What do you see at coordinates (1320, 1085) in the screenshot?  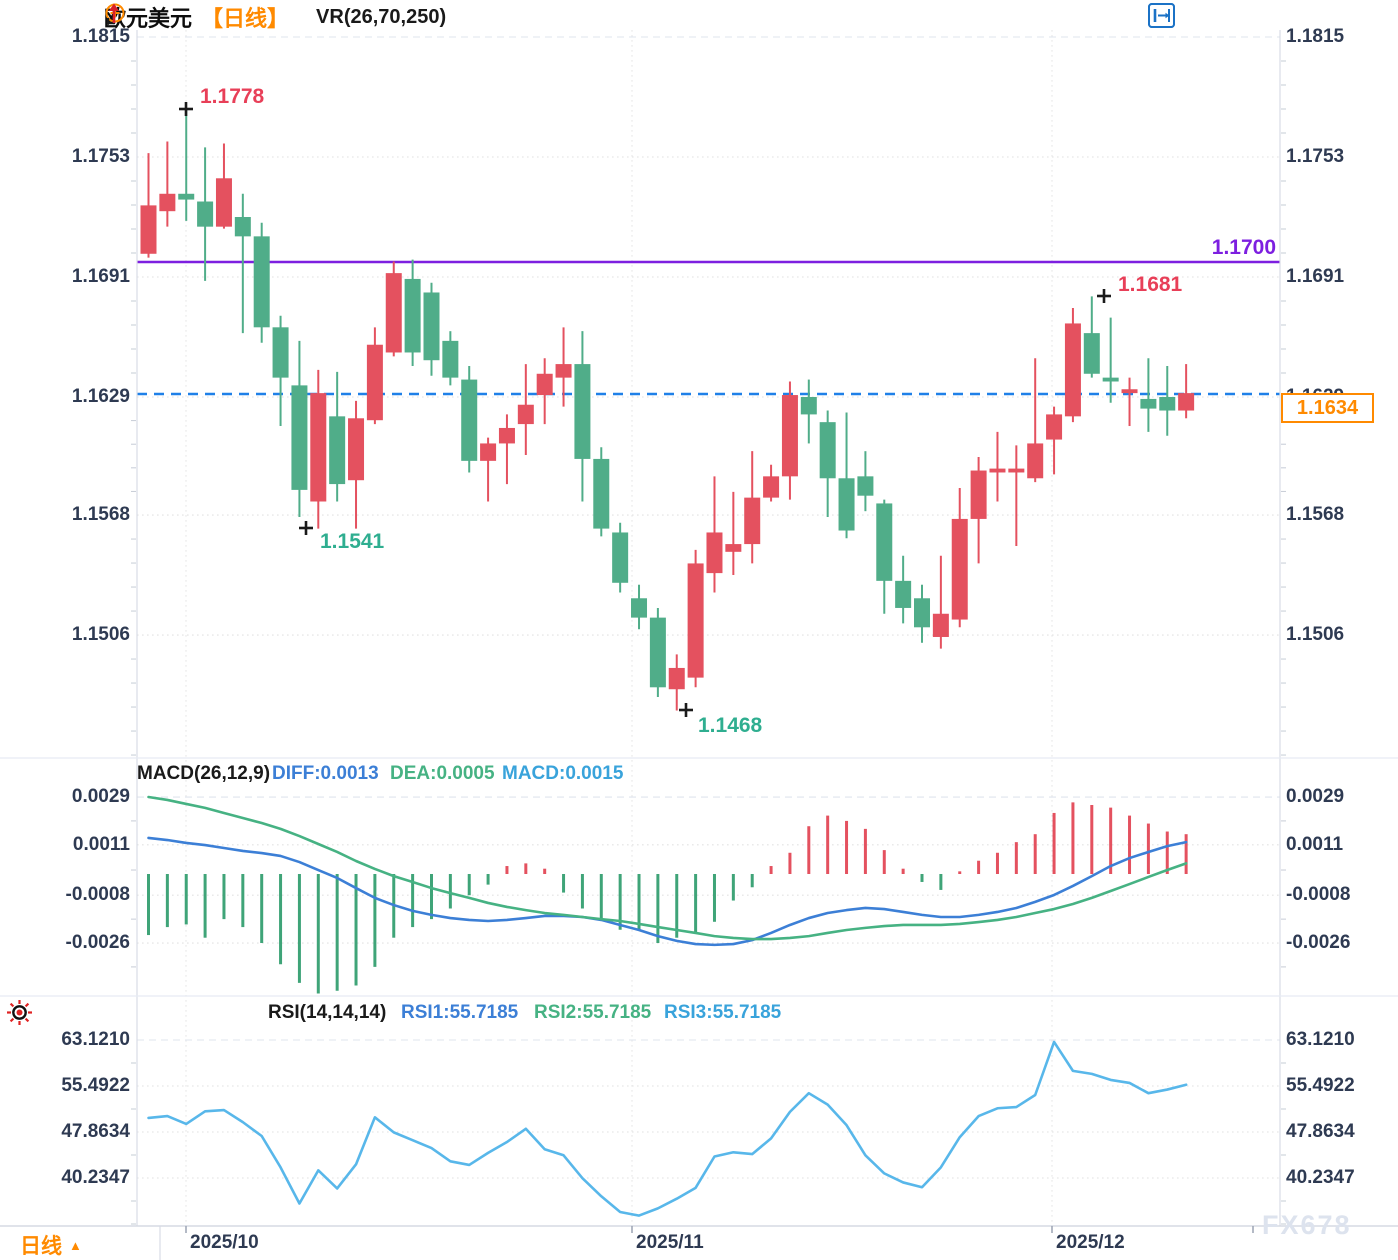 I see `y-axis-label-right: 55.4922` at bounding box center [1320, 1085].